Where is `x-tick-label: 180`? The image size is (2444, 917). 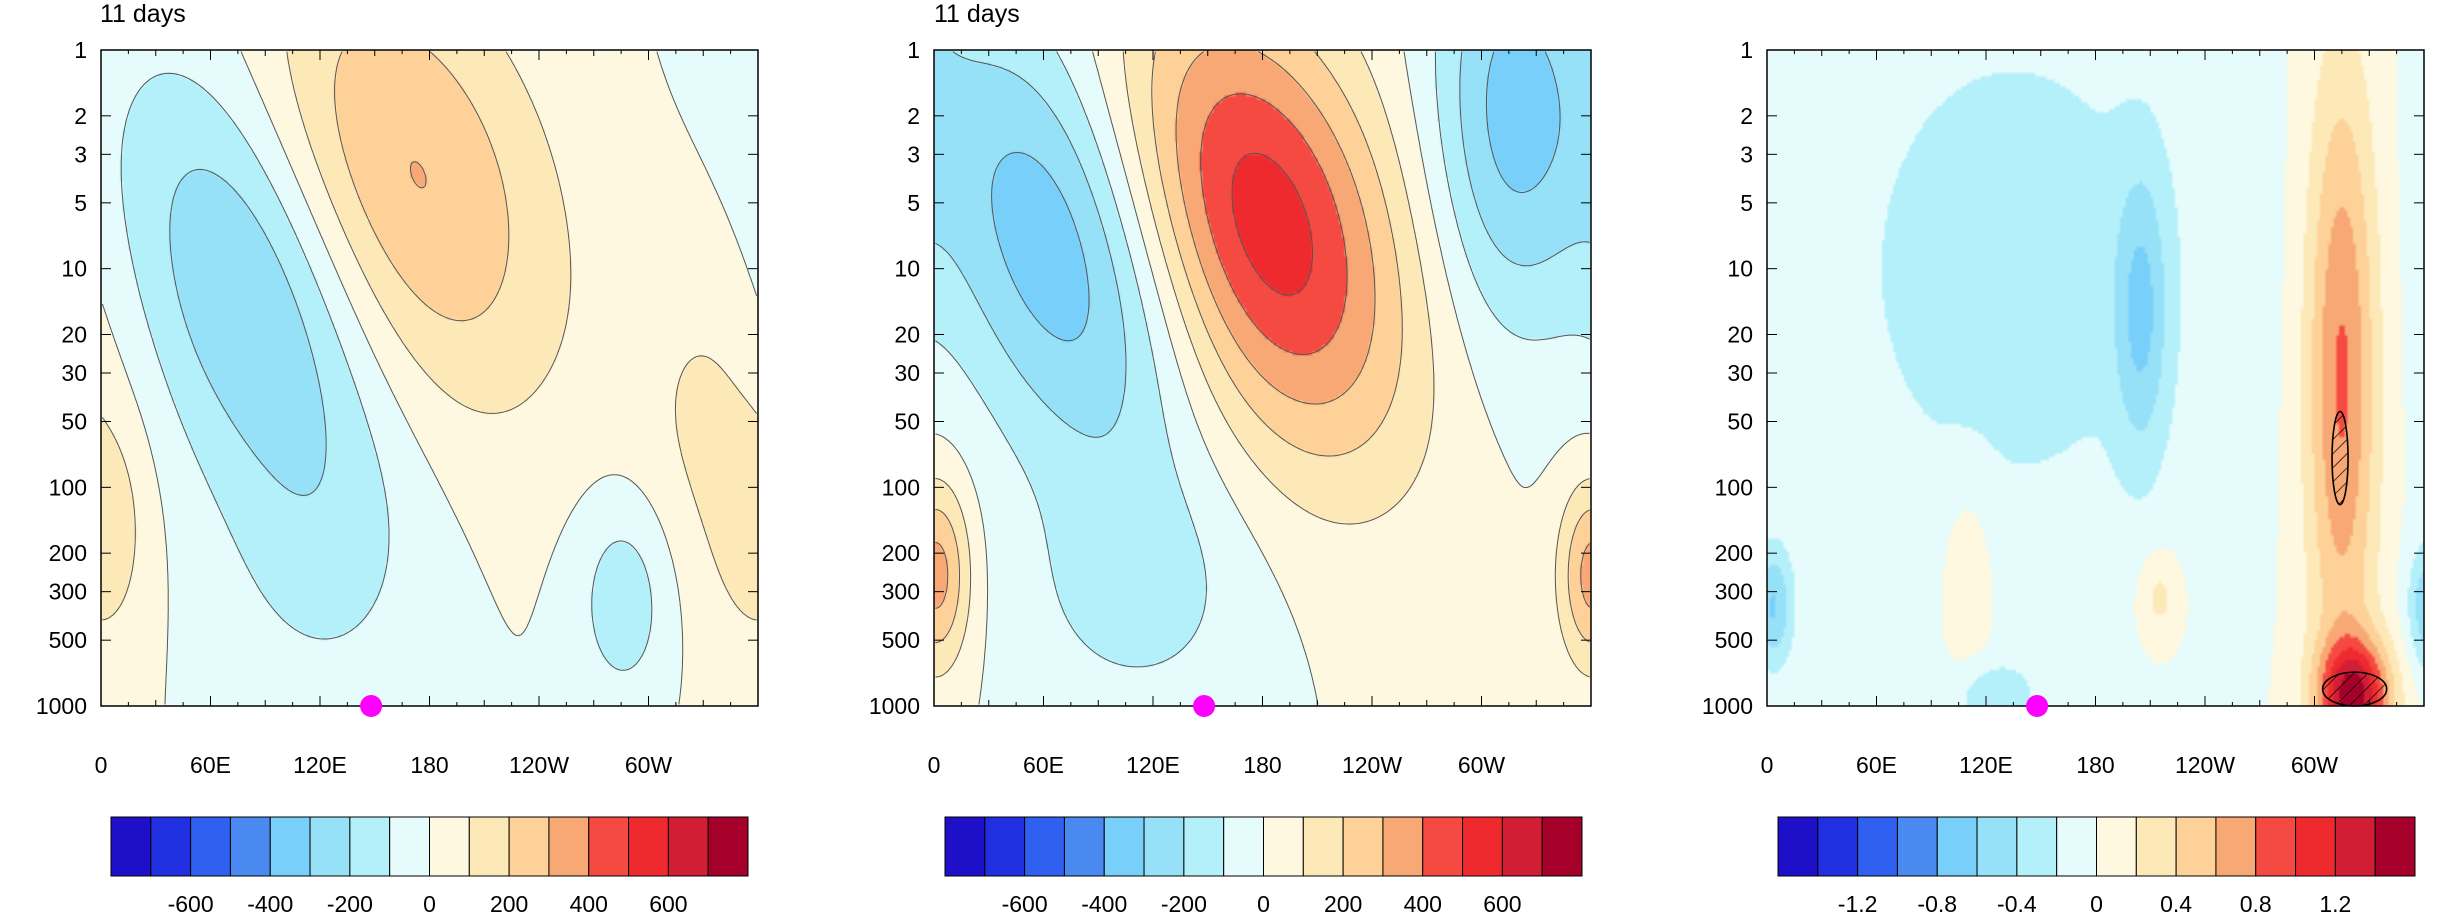
x-tick-label: 180 is located at coordinates (1262, 765).